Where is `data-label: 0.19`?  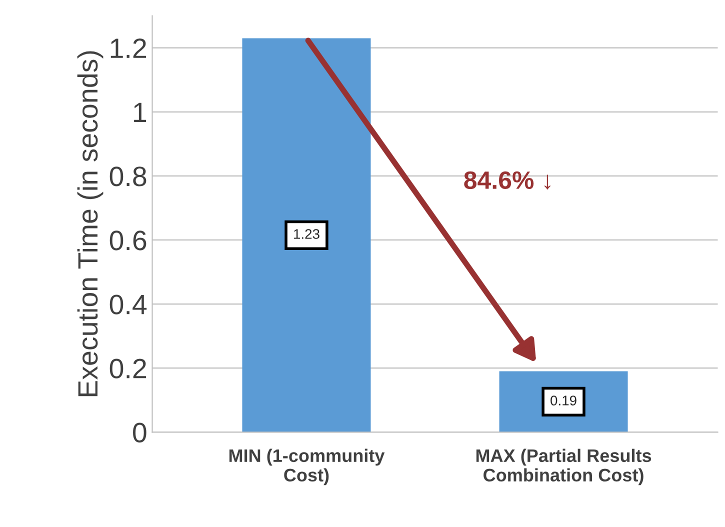
data-label: 0.19 is located at coordinates (563, 401).